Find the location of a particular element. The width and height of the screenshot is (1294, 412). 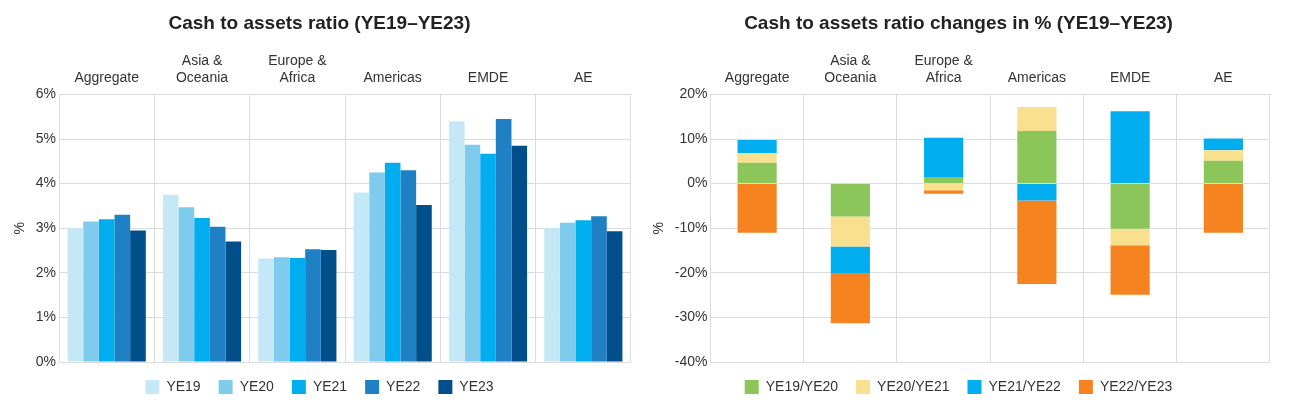

legend-label: YE20/YE21 is located at coordinates (913, 385).